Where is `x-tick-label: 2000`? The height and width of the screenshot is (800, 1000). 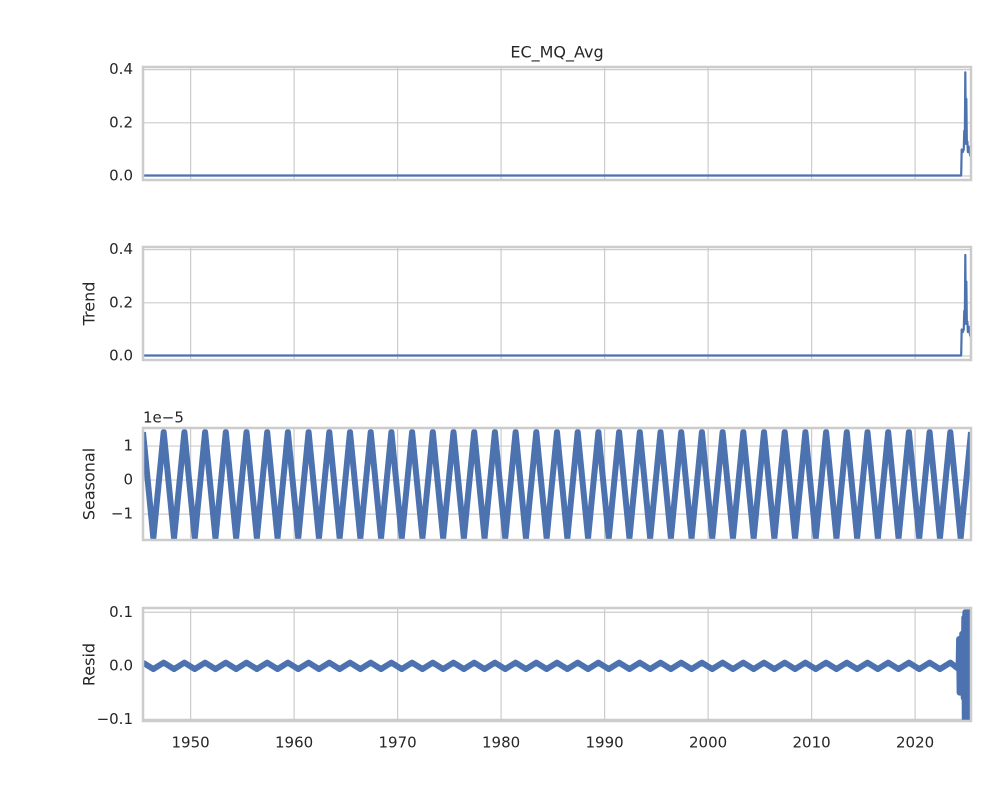
x-tick-label: 2000 is located at coordinates (708, 743).